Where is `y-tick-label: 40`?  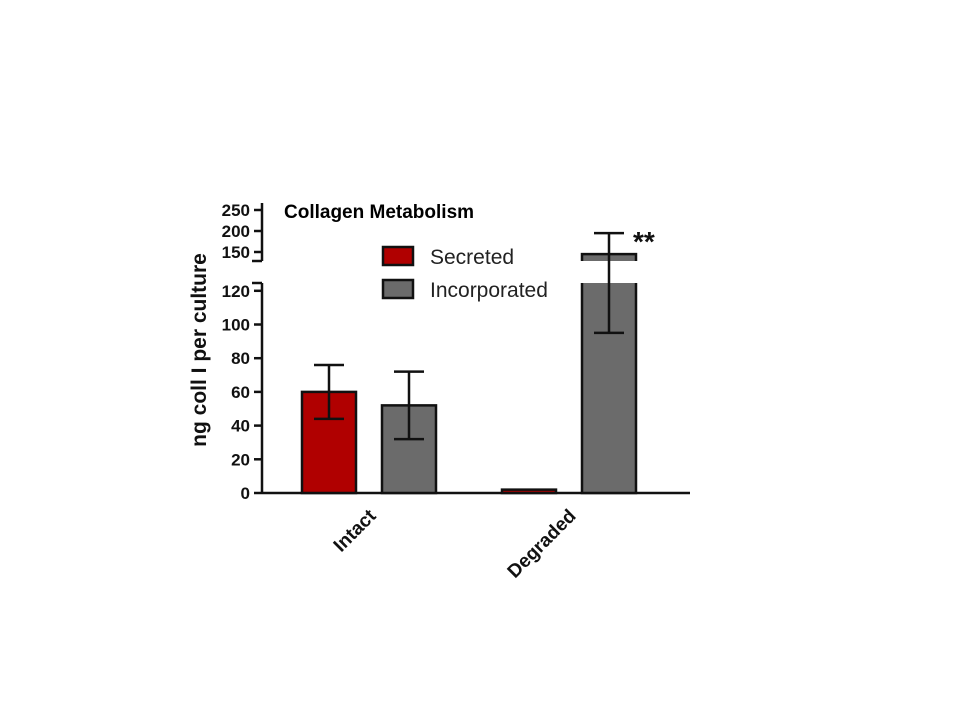
y-tick-label: 40 is located at coordinates (240, 426).